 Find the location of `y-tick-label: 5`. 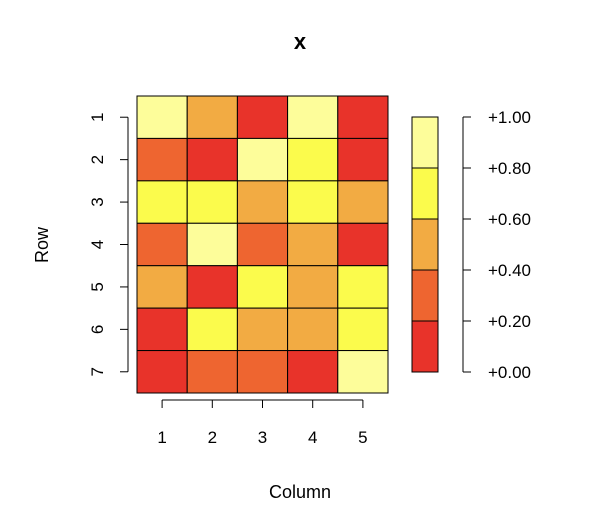

y-tick-label: 5 is located at coordinates (97, 286).